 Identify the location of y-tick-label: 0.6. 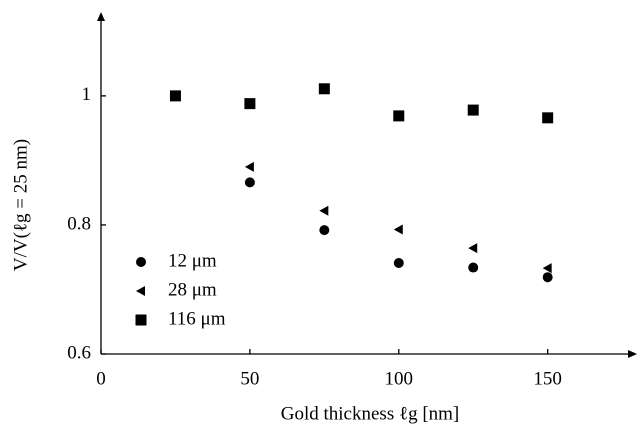
(79, 352).